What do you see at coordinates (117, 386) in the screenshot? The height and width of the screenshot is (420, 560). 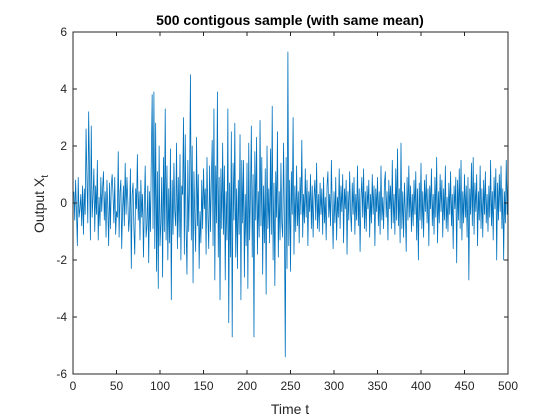 I see `x-tick-label: 50` at bounding box center [117, 386].